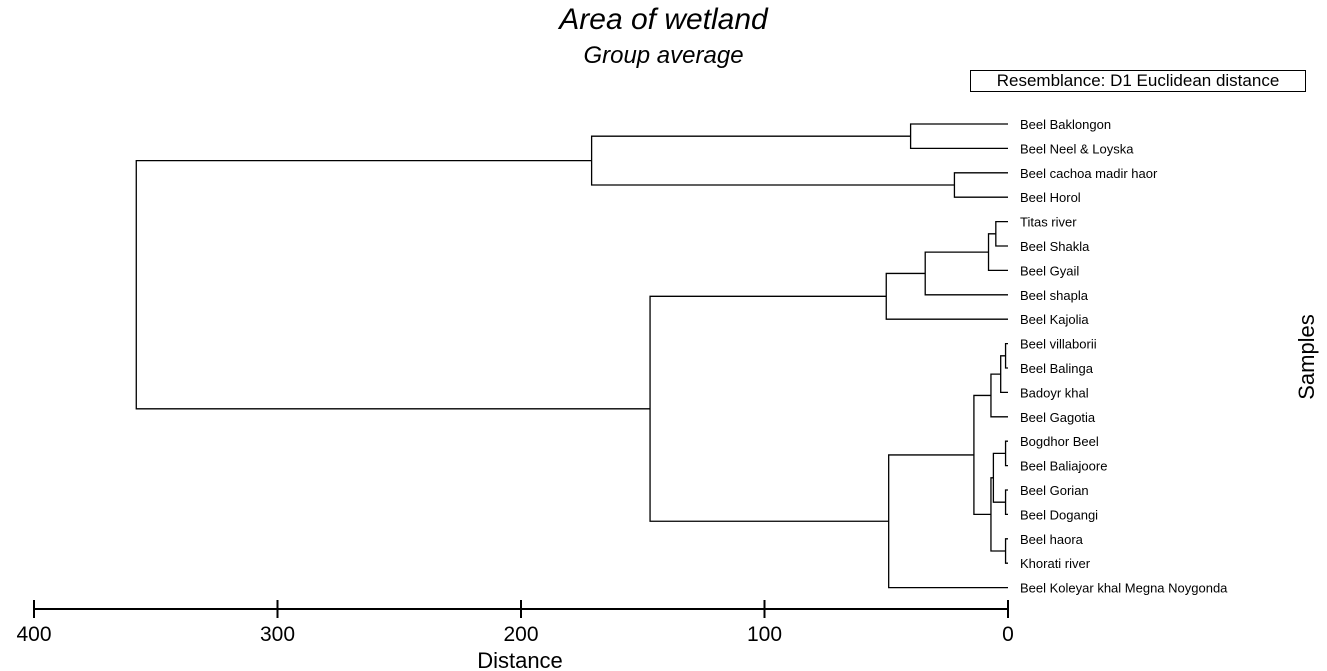  What do you see at coordinates (1077, 148) in the screenshot?
I see `leaf-label: Beel Neel & Loyska` at bounding box center [1077, 148].